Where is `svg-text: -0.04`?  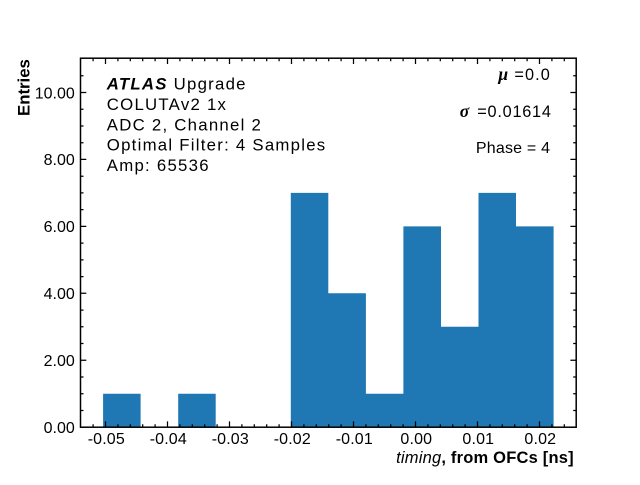
svg-text: -0.04 is located at coordinates (168, 439).